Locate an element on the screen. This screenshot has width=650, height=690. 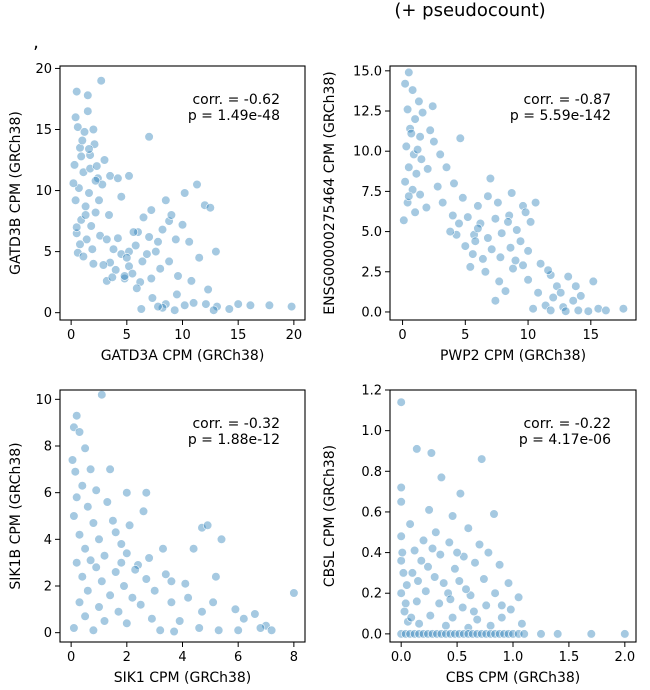
x-tick: 2 is located at coordinates (127, 653).